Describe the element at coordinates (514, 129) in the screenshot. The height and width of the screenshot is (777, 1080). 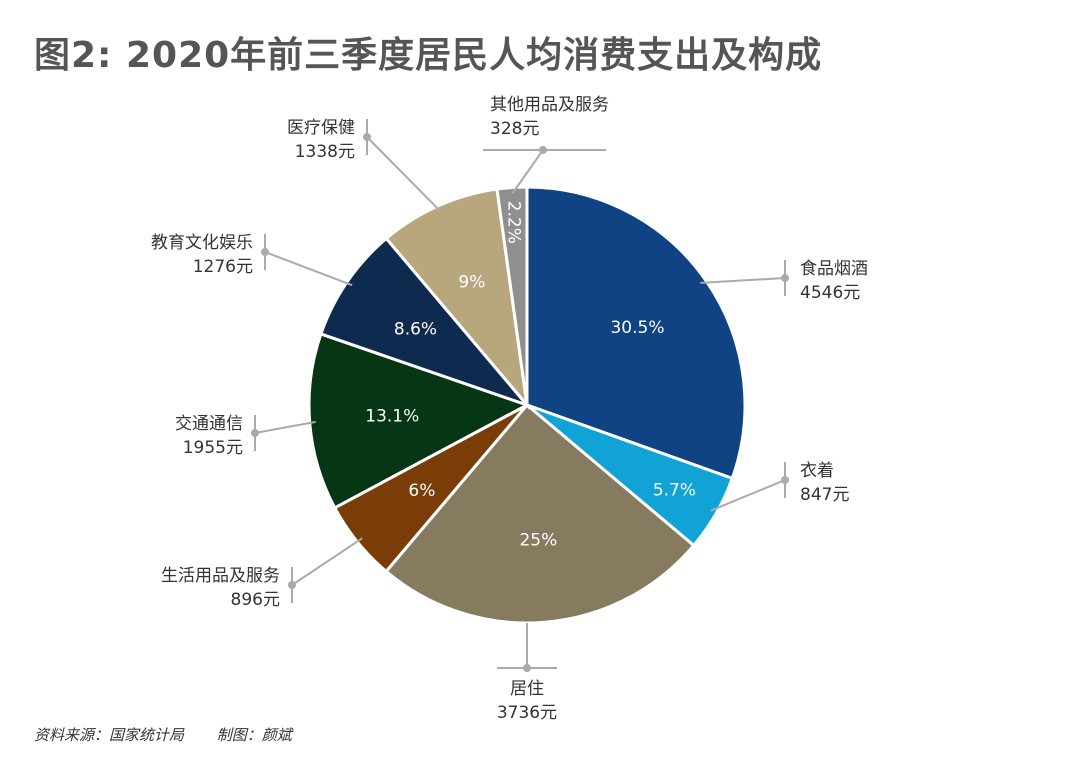
I see `slice-value-label: 328元` at that location.